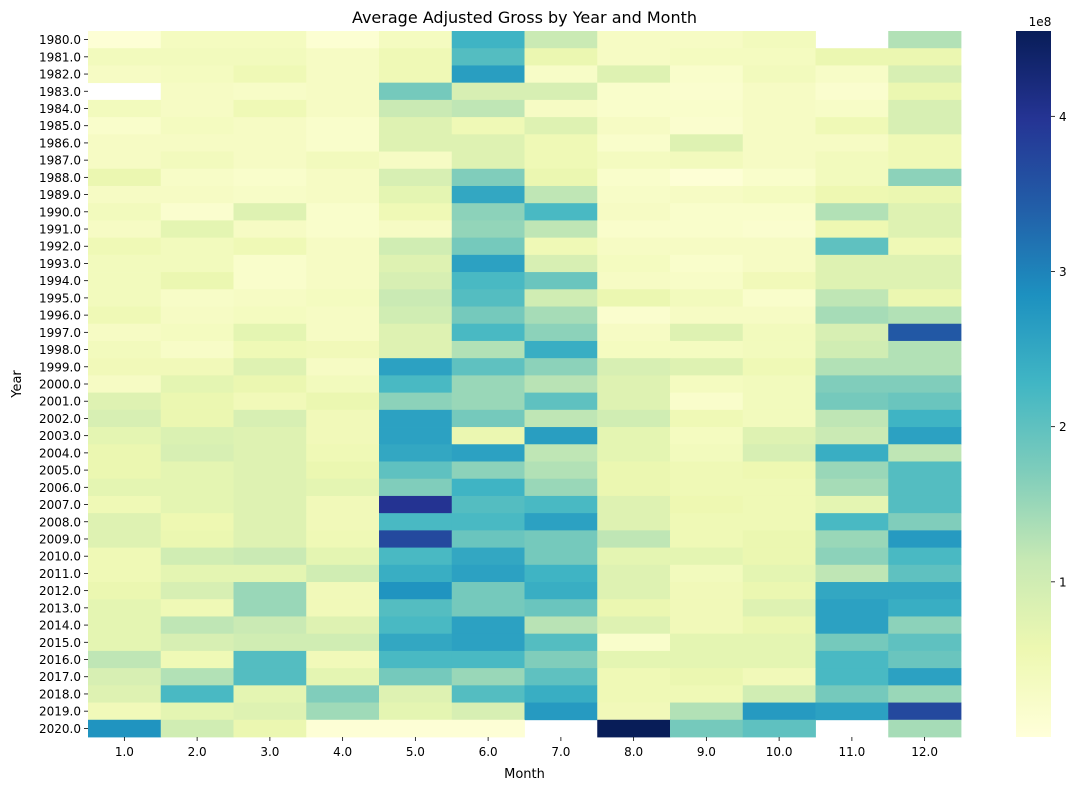 This screenshot has width=1079, height=790. I want to click on y-tick-label: 2011.0, so click(60, 574).